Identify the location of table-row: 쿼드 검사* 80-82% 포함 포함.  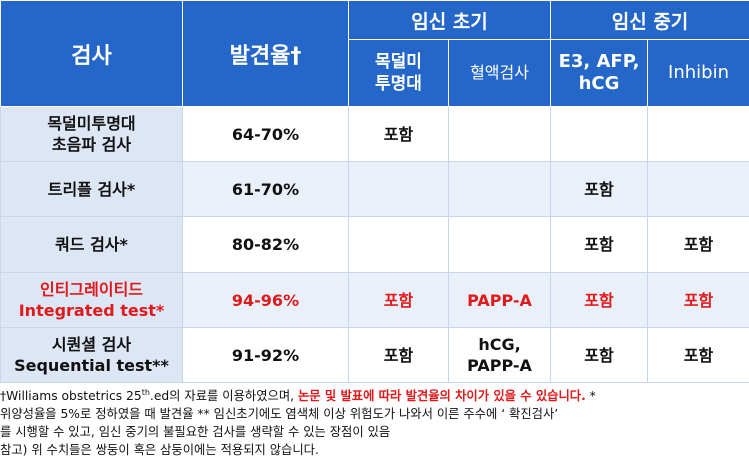
(374, 244).